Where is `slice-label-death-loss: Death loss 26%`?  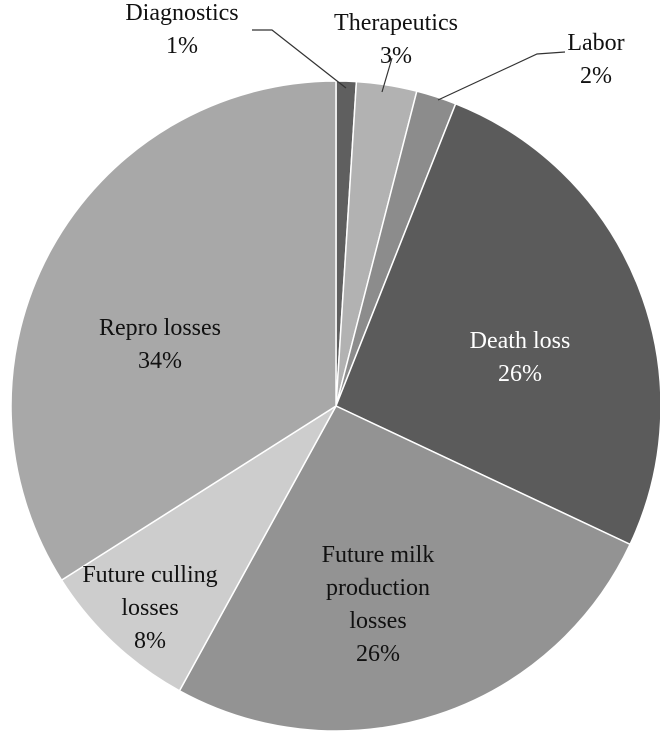
slice-label-death-loss: Death loss 26% is located at coordinates (520, 357).